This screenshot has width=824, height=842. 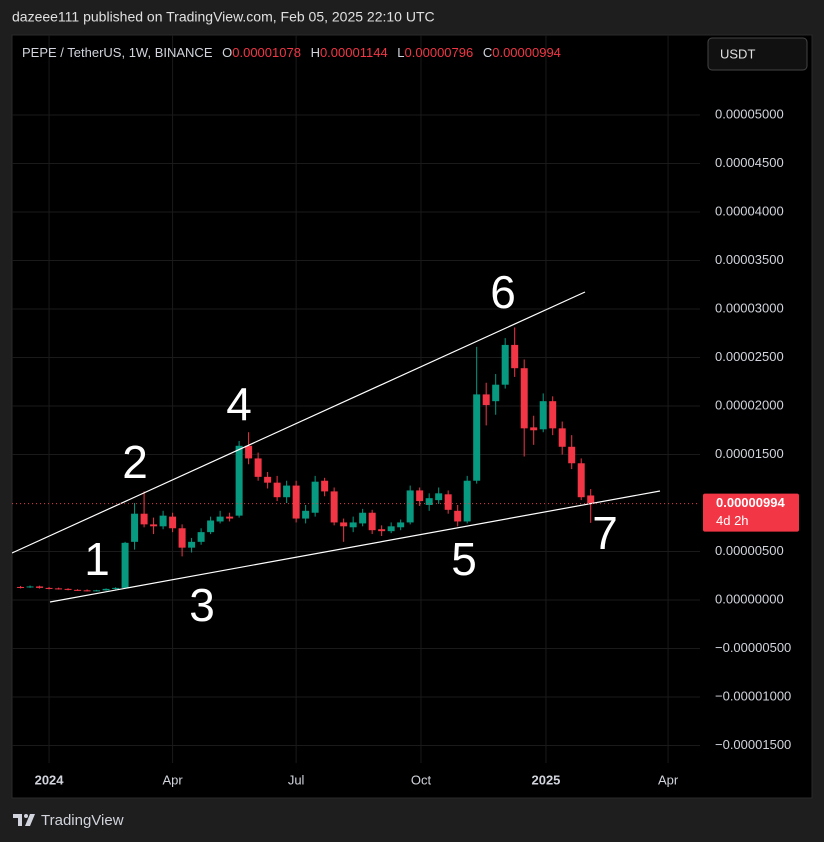 I want to click on annotation: 3, so click(x=202, y=605).